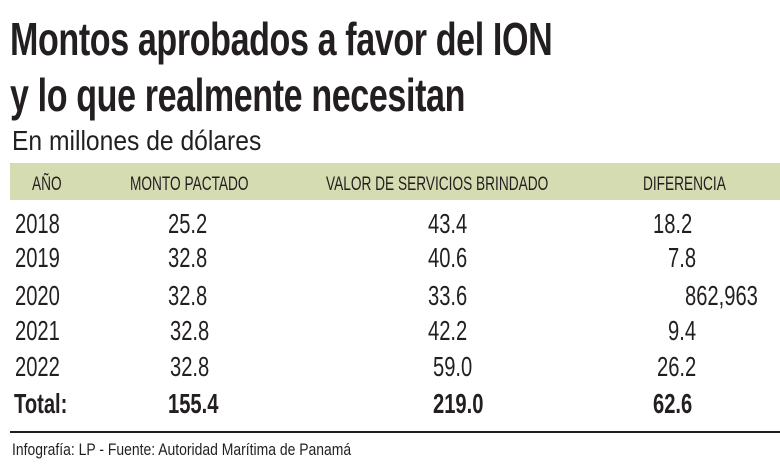 Image resolution: width=780 pixels, height=465 pixels. Describe the element at coordinates (41, 403) in the screenshot. I see `total-label: Total:` at that location.